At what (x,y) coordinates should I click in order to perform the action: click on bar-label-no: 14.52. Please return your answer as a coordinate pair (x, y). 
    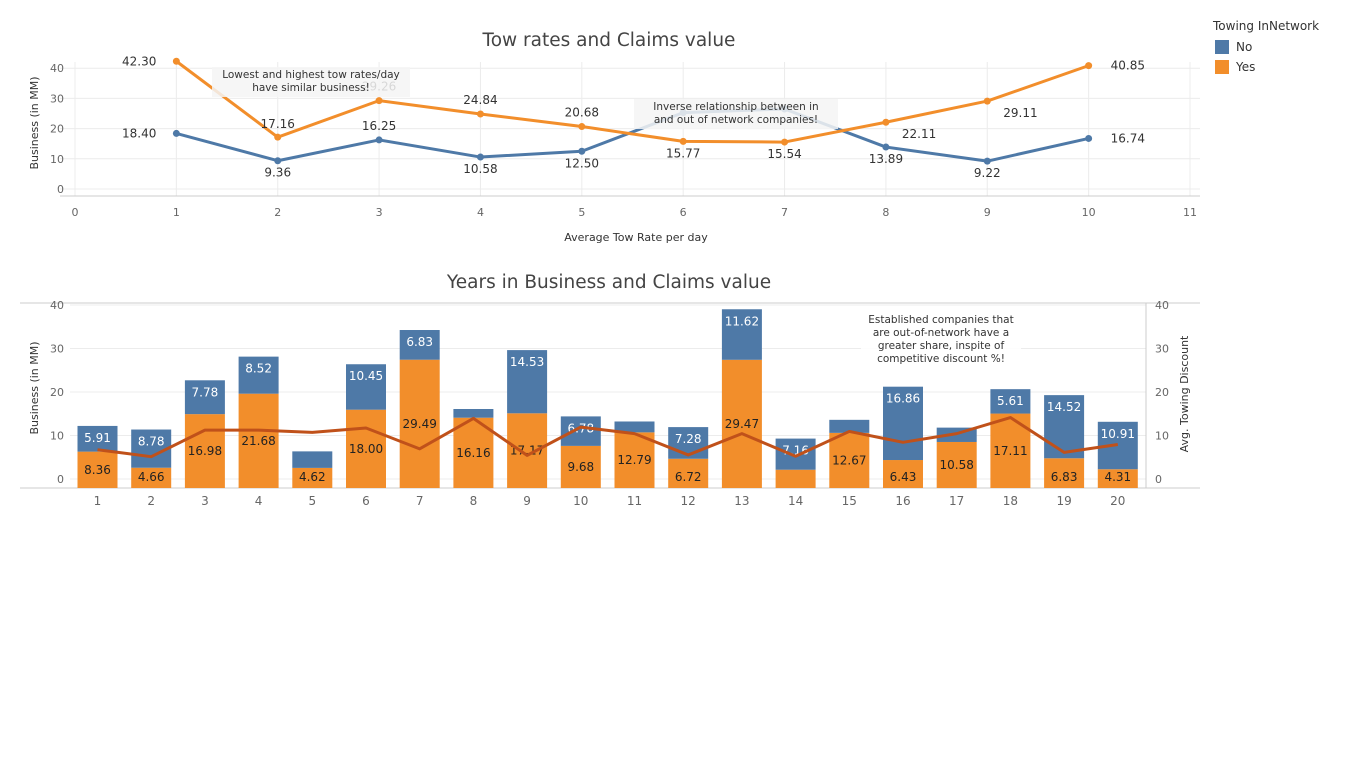
    Looking at the image, I should click on (1064, 407).